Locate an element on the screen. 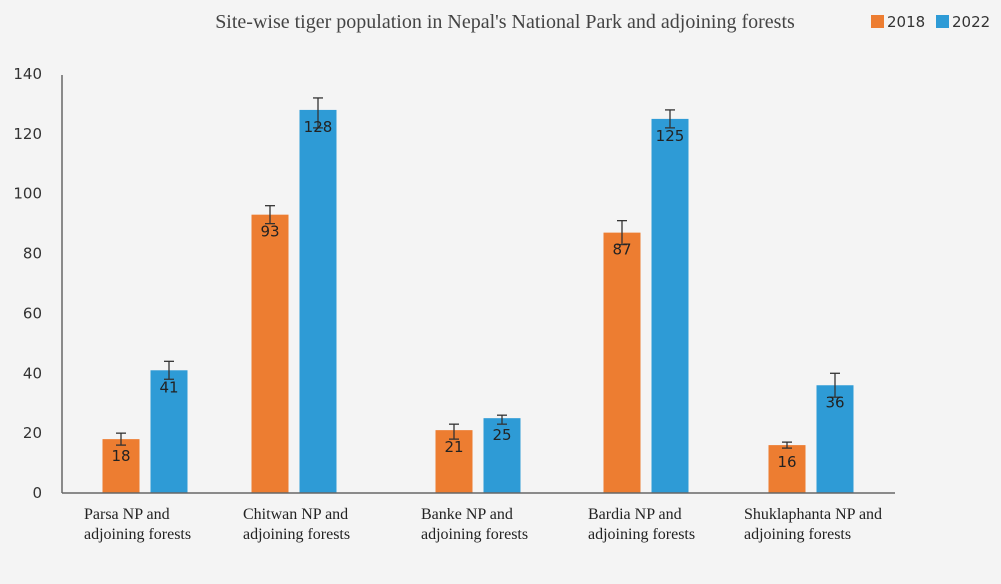 This screenshot has width=1001, height=584. x-tick-label: Banke NP and is located at coordinates (467, 514).